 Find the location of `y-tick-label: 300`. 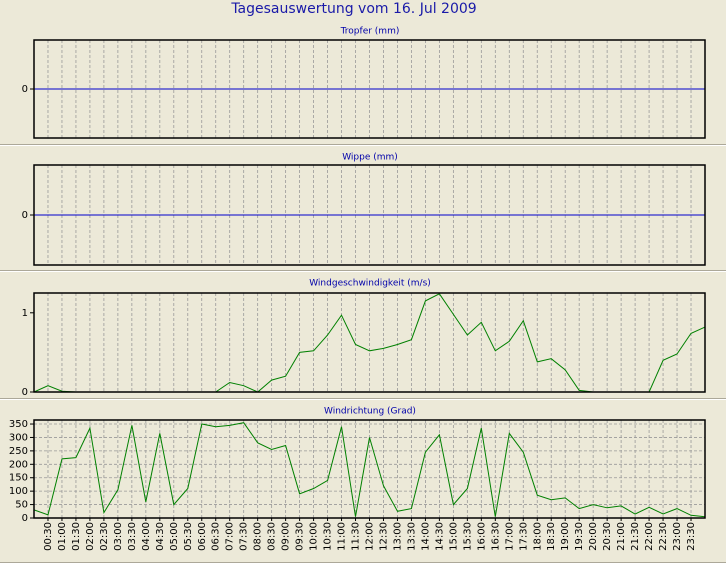

y-tick-label: 300 is located at coordinates (18, 437).